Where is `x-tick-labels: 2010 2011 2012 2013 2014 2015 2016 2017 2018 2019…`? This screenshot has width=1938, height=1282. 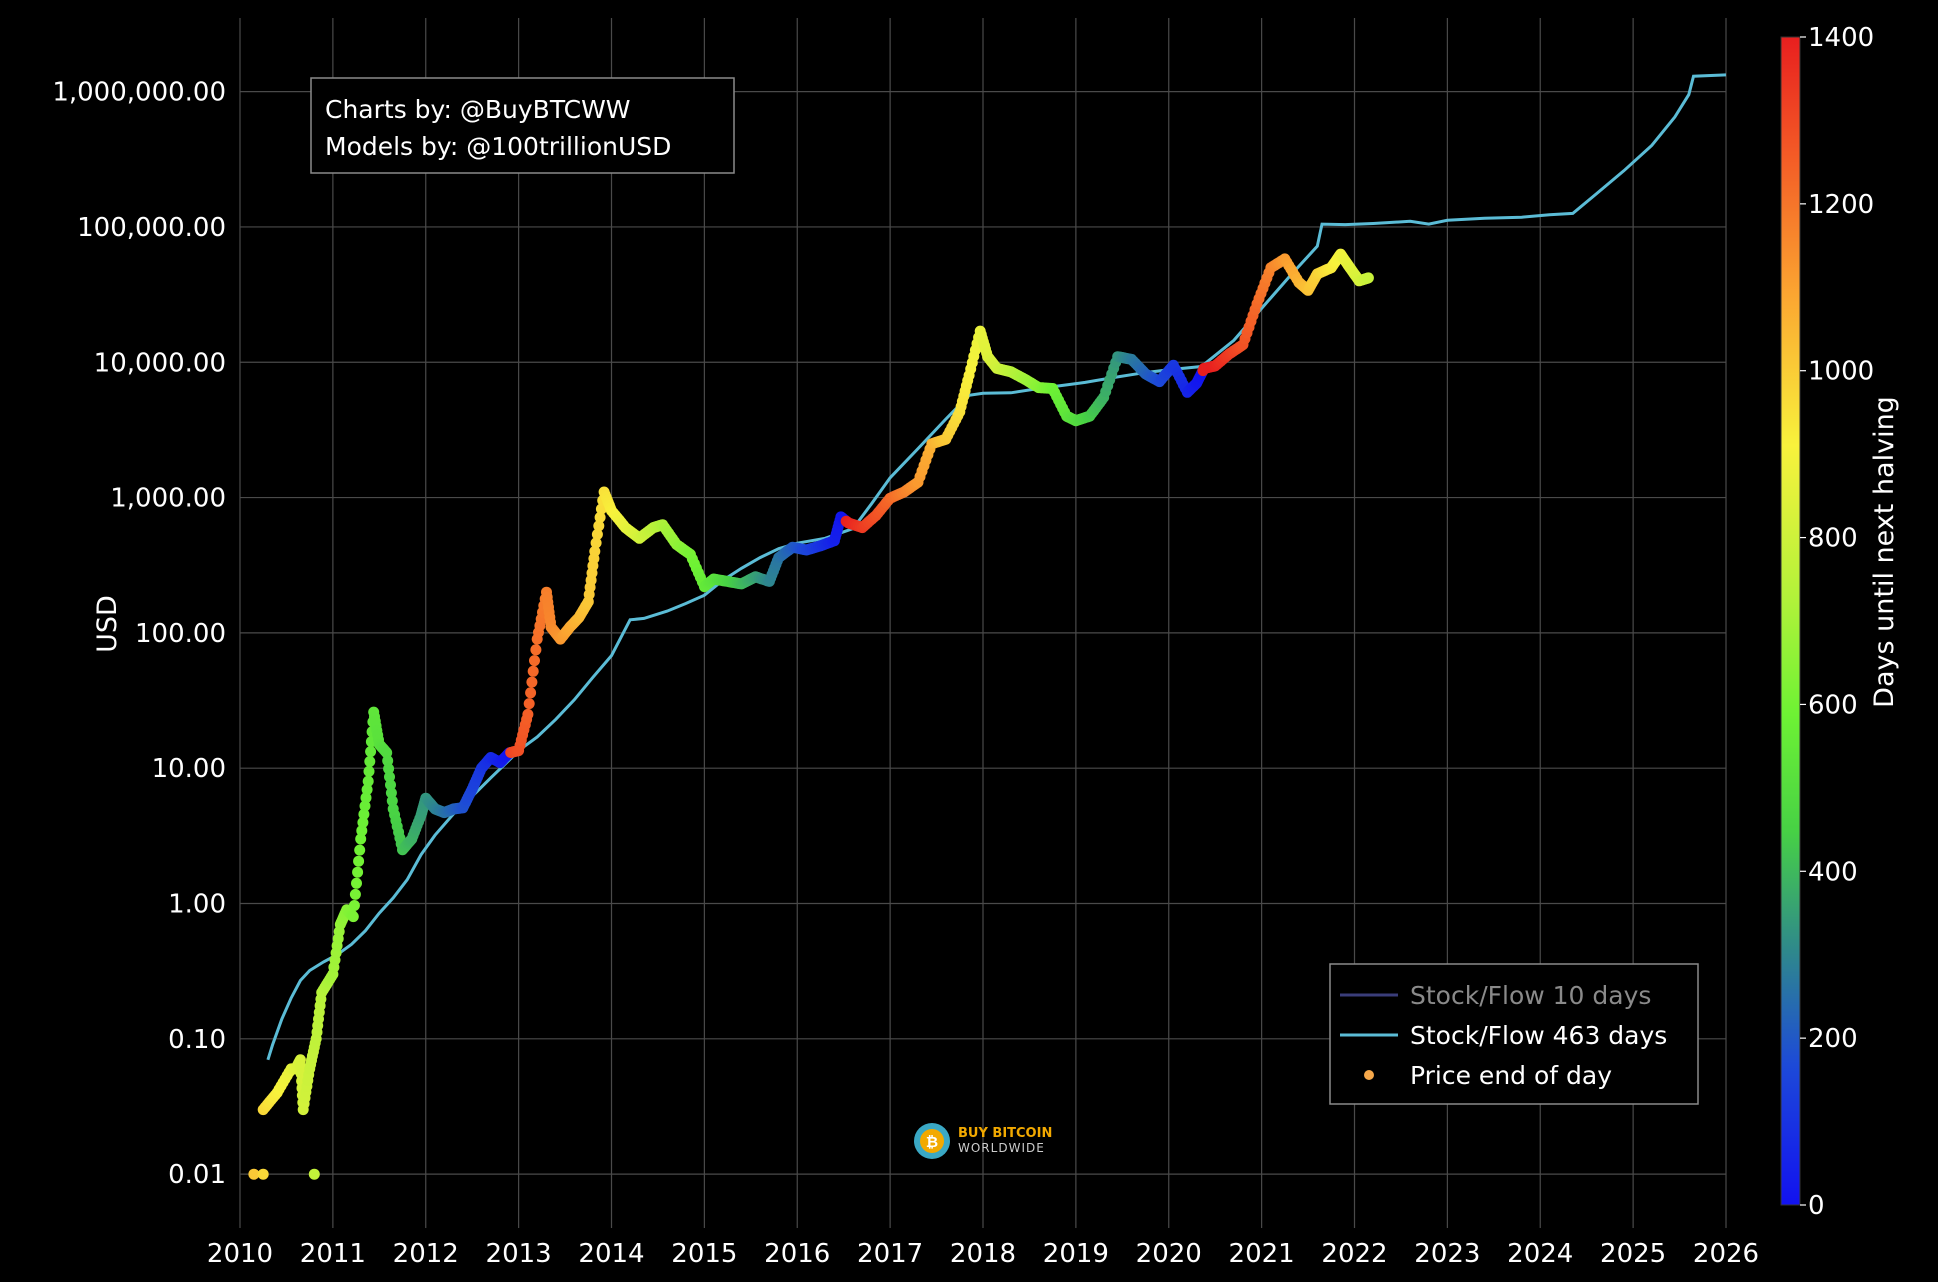 x-tick-labels: 2010 2011 2012 2013 2014 2015 2016 2017 2018 2019… is located at coordinates (983, 1254).